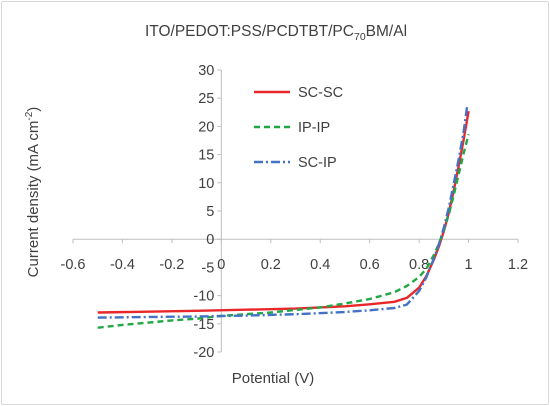 The image size is (550, 406). Describe the element at coordinates (206, 184) in the screenshot. I see `y-tick-label: 10` at that location.